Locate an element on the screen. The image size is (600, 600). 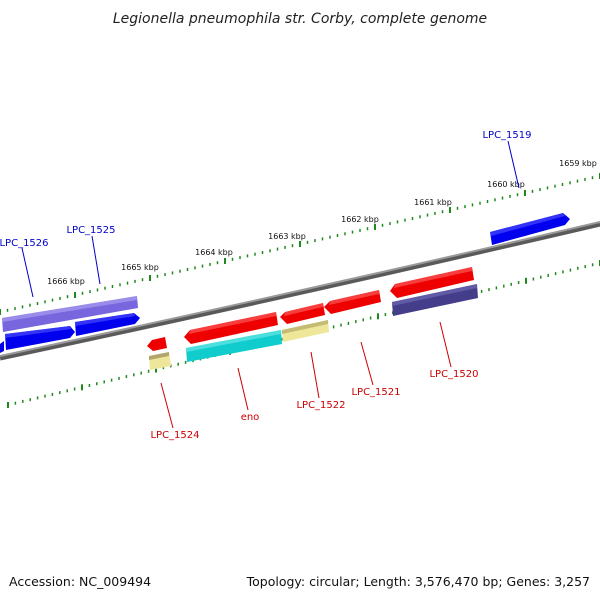
kbp-label: 1661 kbp is located at coordinates (433, 202).